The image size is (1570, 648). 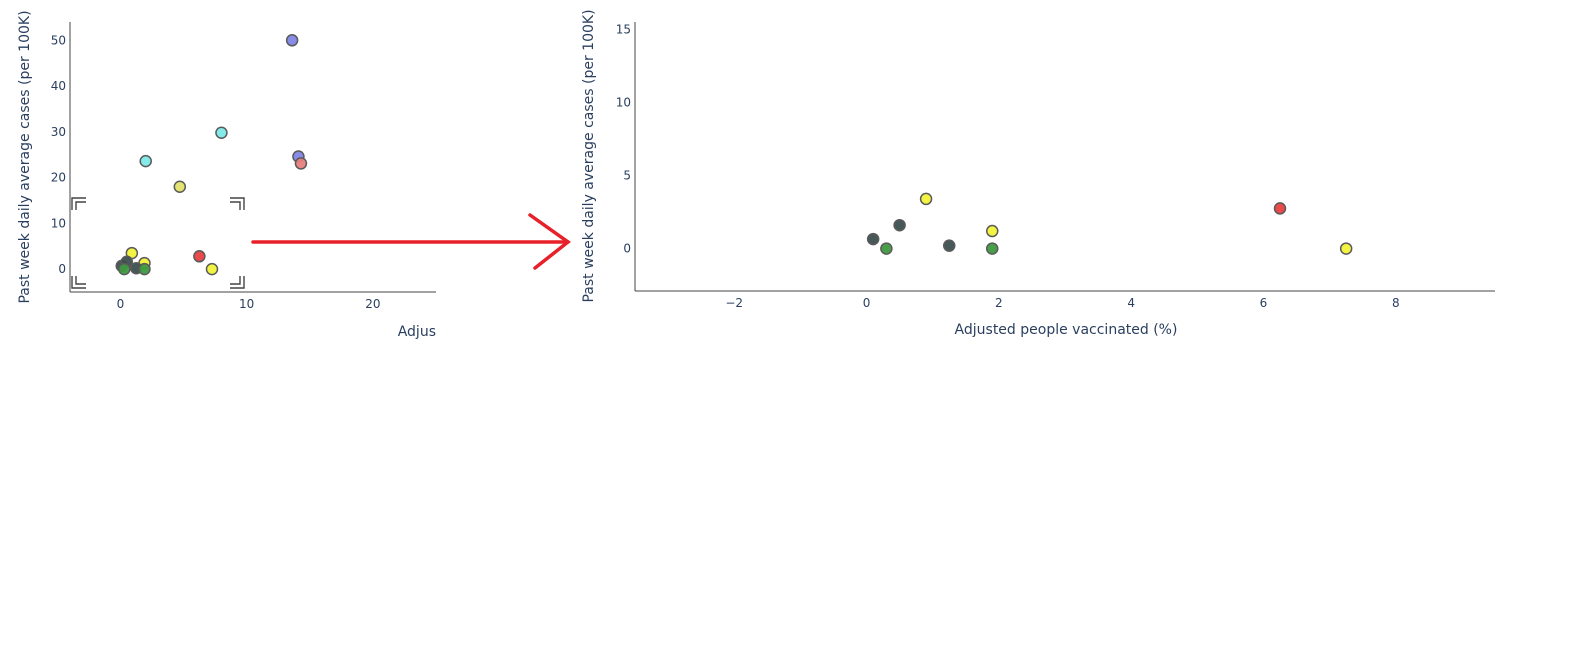 I want to click on x-tick-labels: 0 10 20, so click(x=249, y=304).